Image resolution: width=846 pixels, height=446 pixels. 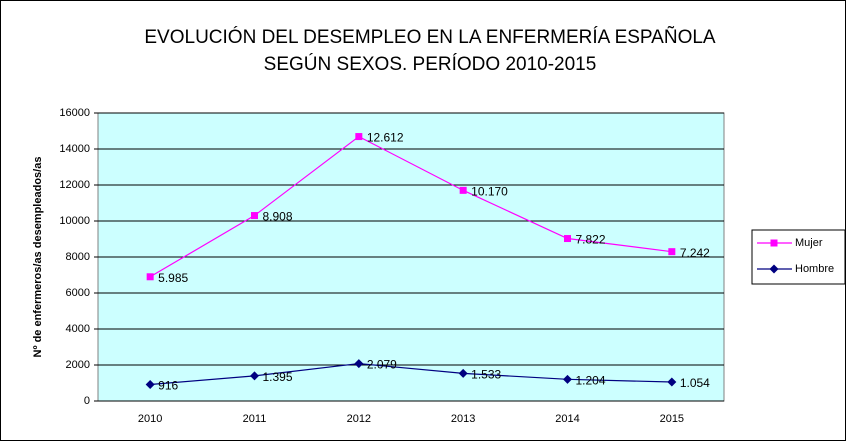 I want to click on y-axis-label: Nº de enfermeros/as desempleados/as, so click(x=38, y=257).